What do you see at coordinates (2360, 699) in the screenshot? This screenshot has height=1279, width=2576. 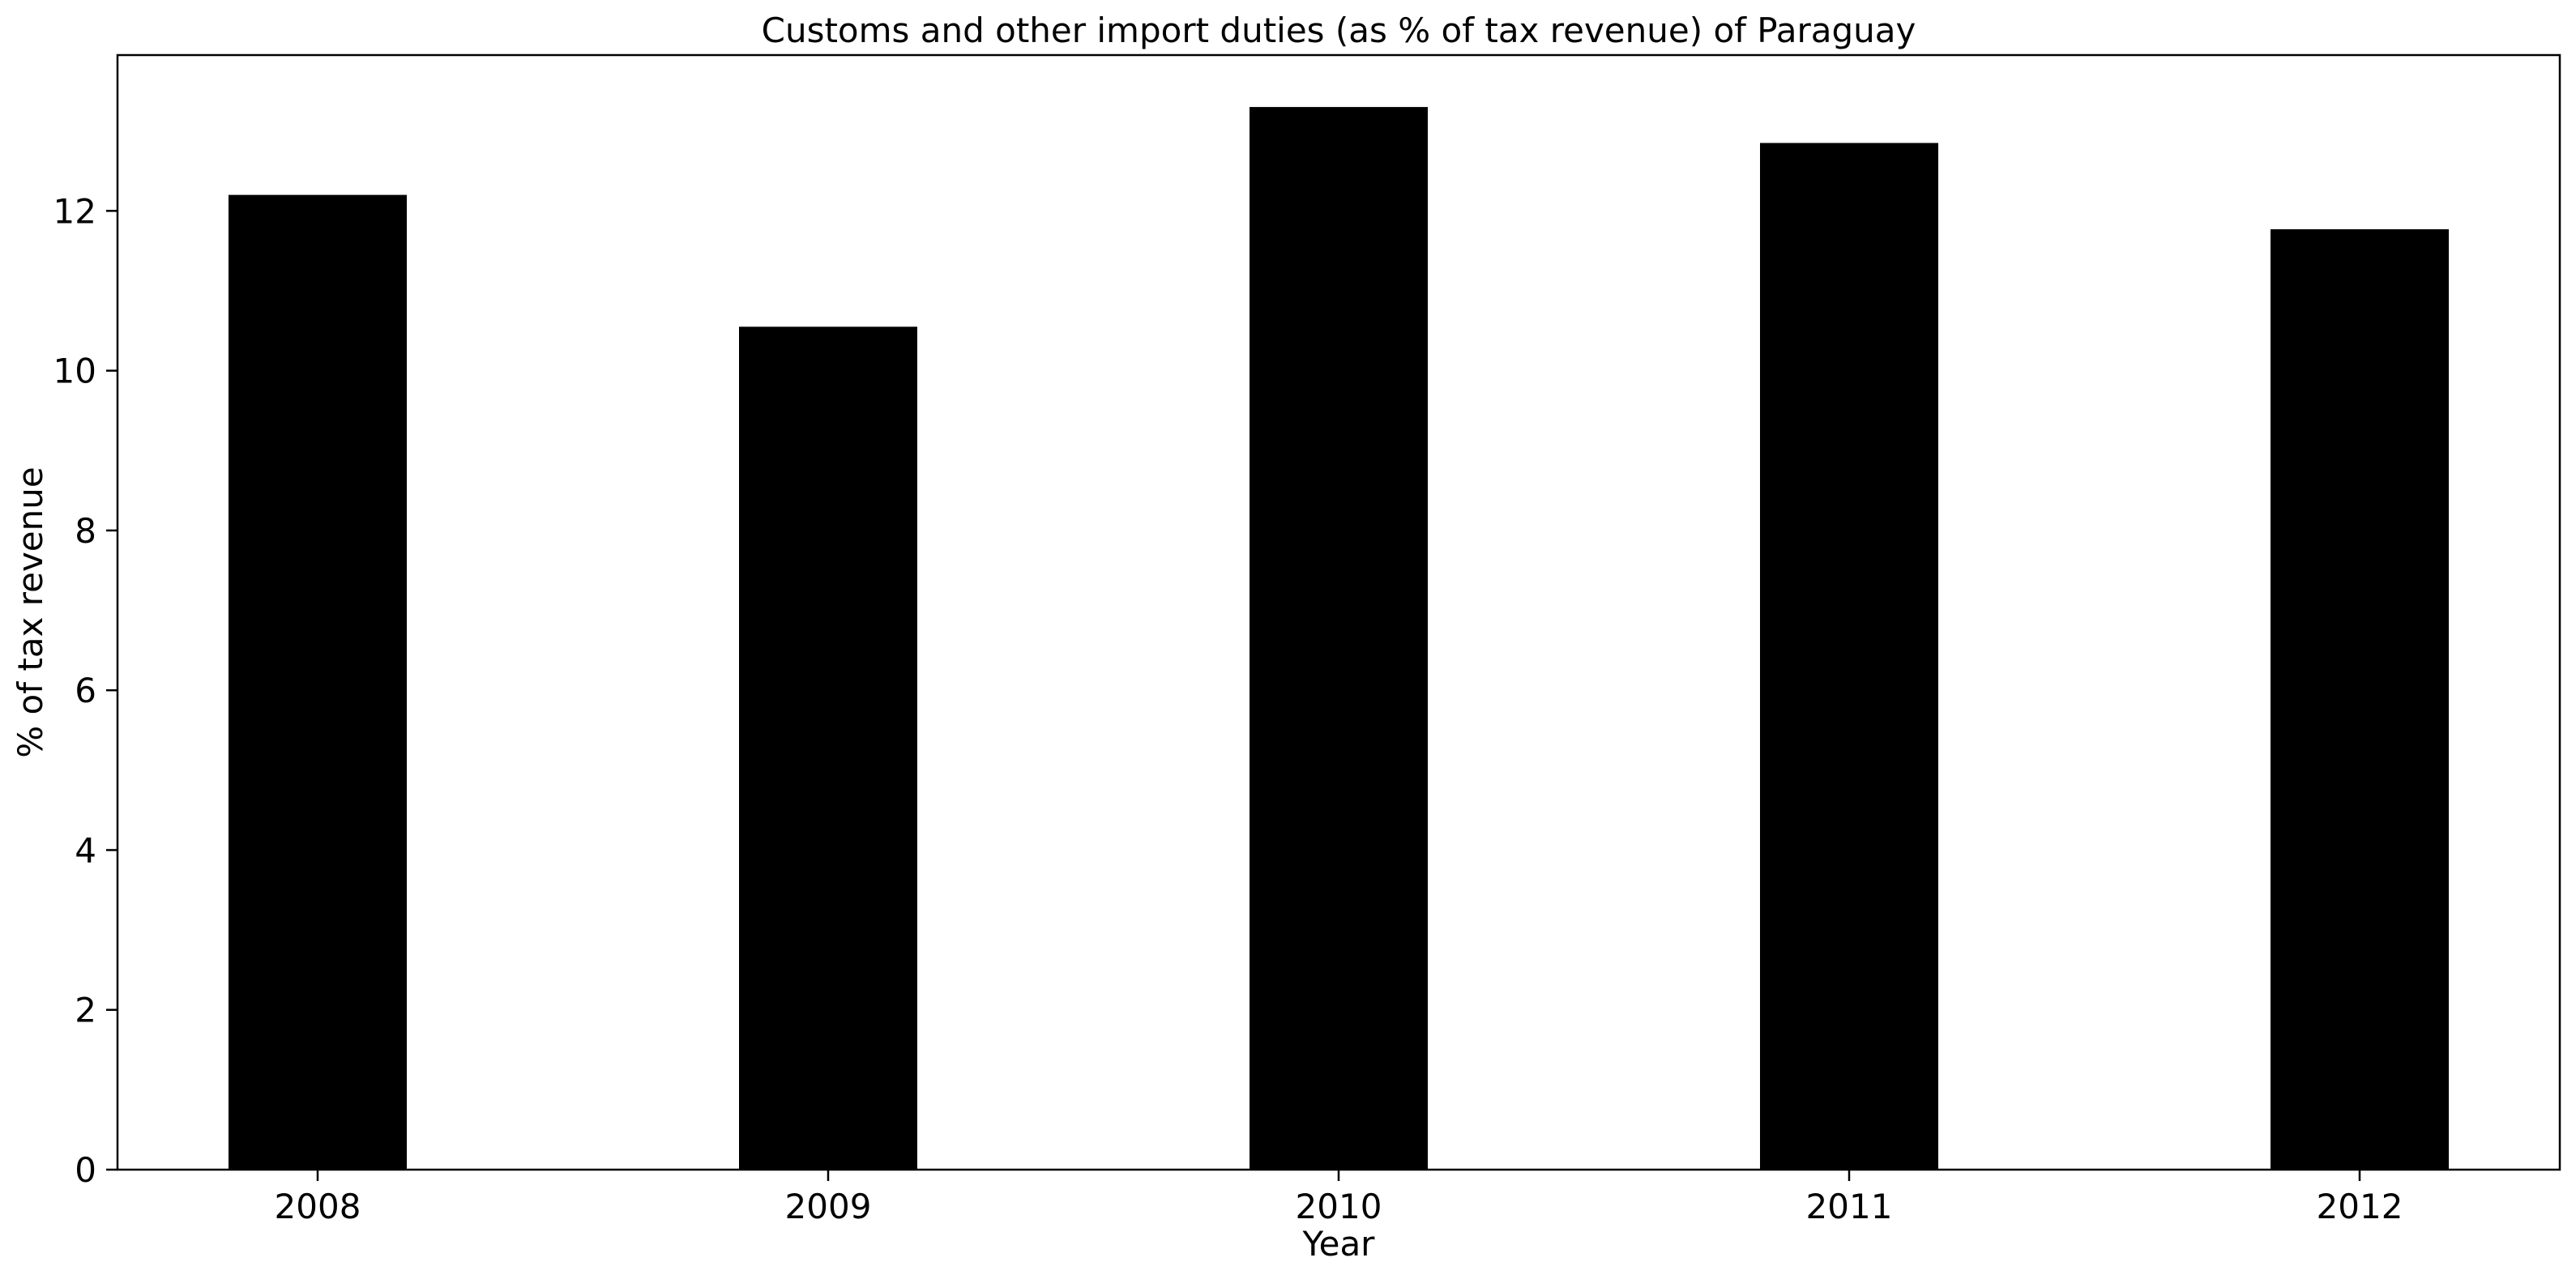 I see `bar-2012` at bounding box center [2360, 699].